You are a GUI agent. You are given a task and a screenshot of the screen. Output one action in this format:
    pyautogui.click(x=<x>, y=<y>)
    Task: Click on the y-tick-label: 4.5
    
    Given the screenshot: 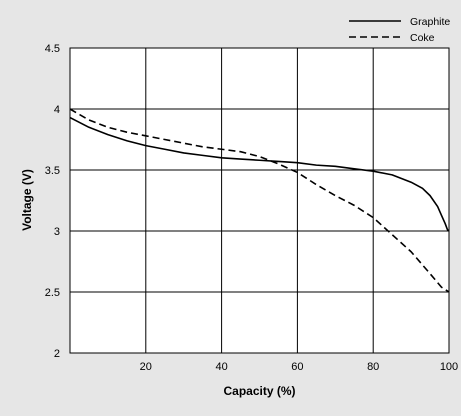 What is the action you would take?
    pyautogui.click(x=52, y=49)
    